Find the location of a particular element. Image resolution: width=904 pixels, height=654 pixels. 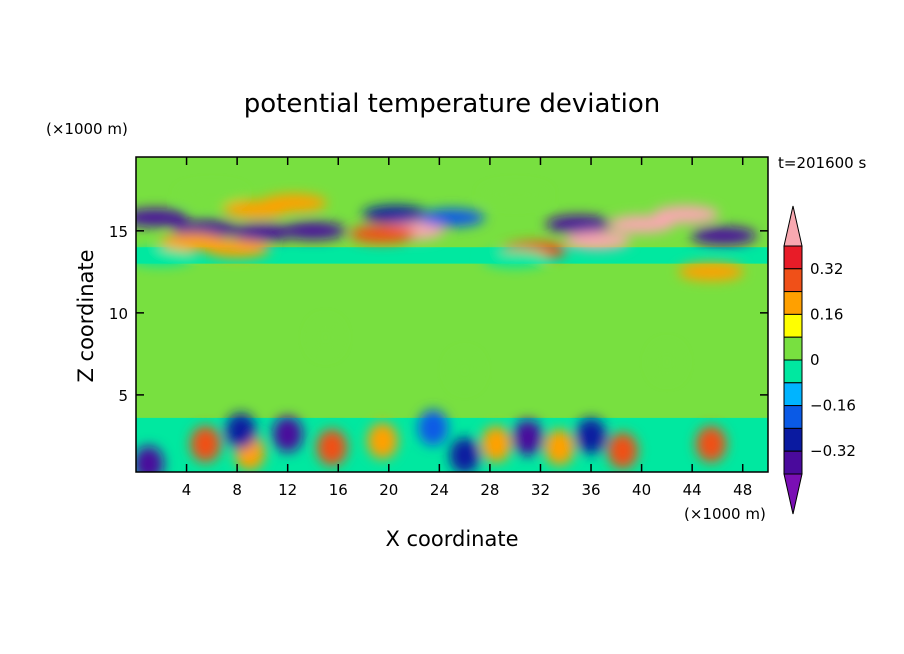

colorbar-tick-label: 0.16 is located at coordinates (826, 314).